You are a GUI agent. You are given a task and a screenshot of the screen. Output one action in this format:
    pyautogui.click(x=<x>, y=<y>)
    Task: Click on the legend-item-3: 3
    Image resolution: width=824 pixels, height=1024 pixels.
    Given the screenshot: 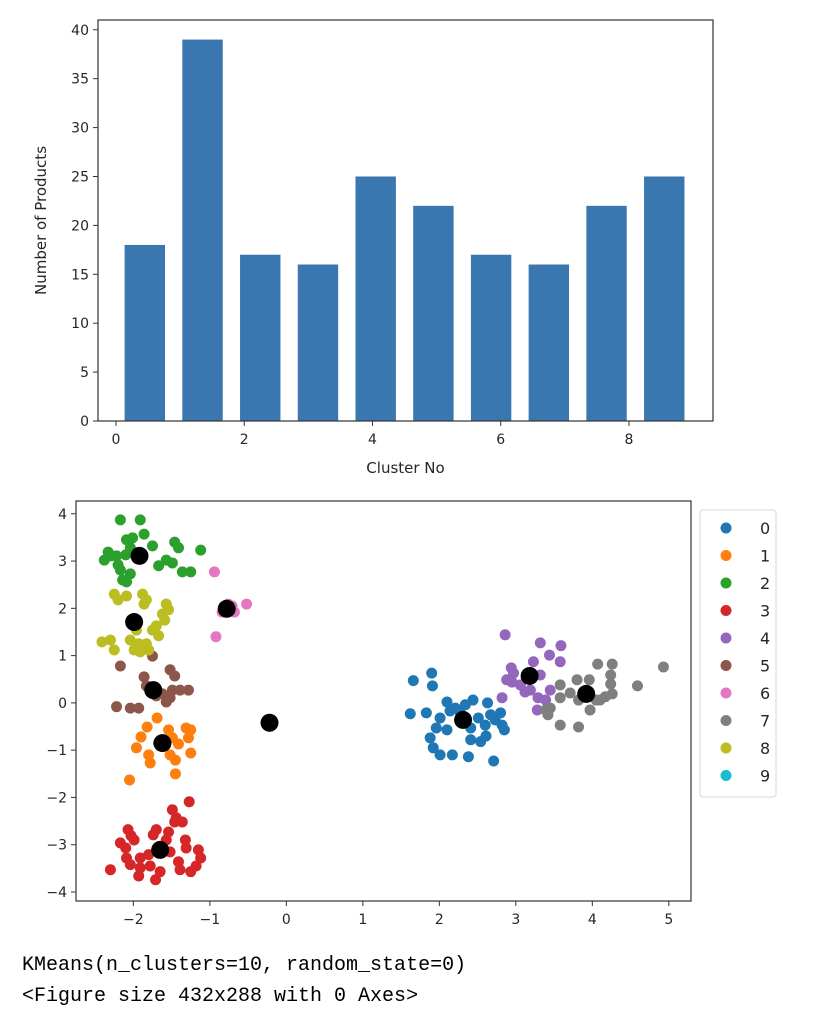 What is the action you would take?
    pyautogui.click(x=745, y=611)
    